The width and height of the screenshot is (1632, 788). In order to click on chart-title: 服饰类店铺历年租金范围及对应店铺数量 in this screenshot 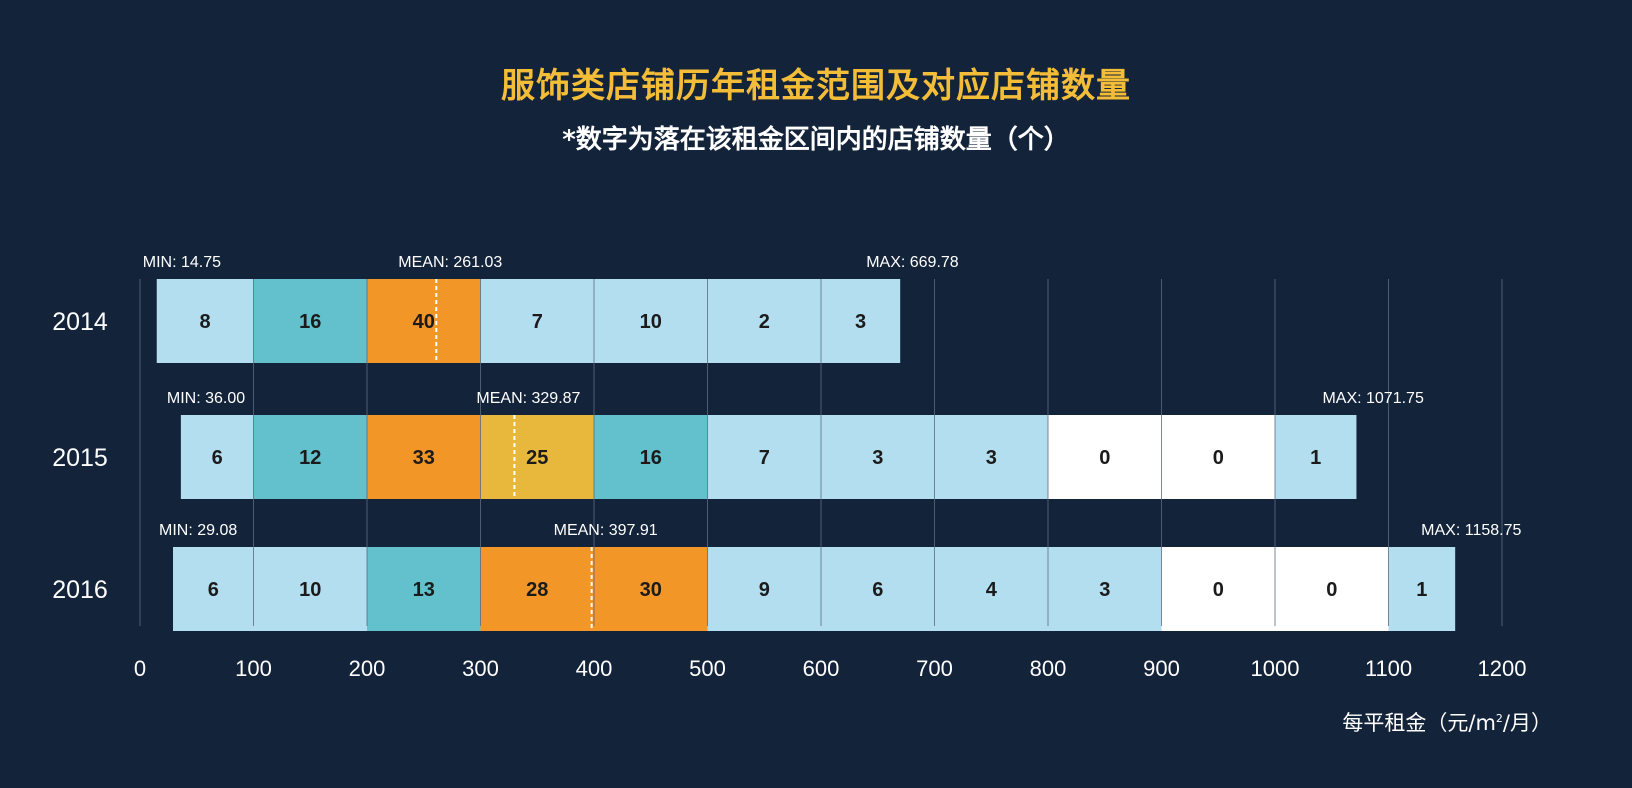, I will do `click(816, 86)`.